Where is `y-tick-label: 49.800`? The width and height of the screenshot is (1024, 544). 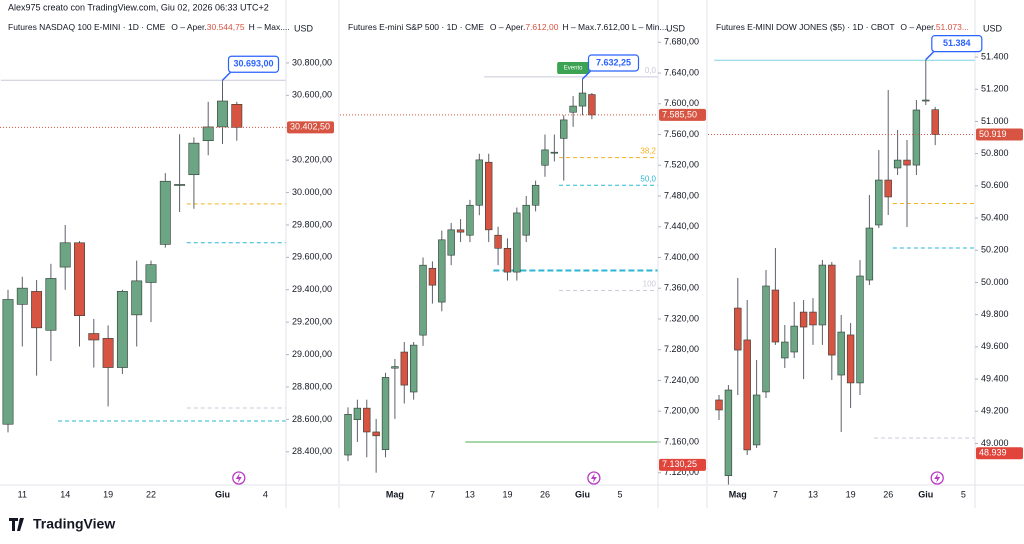
y-tick-label: 49.800 is located at coordinates (995, 314).